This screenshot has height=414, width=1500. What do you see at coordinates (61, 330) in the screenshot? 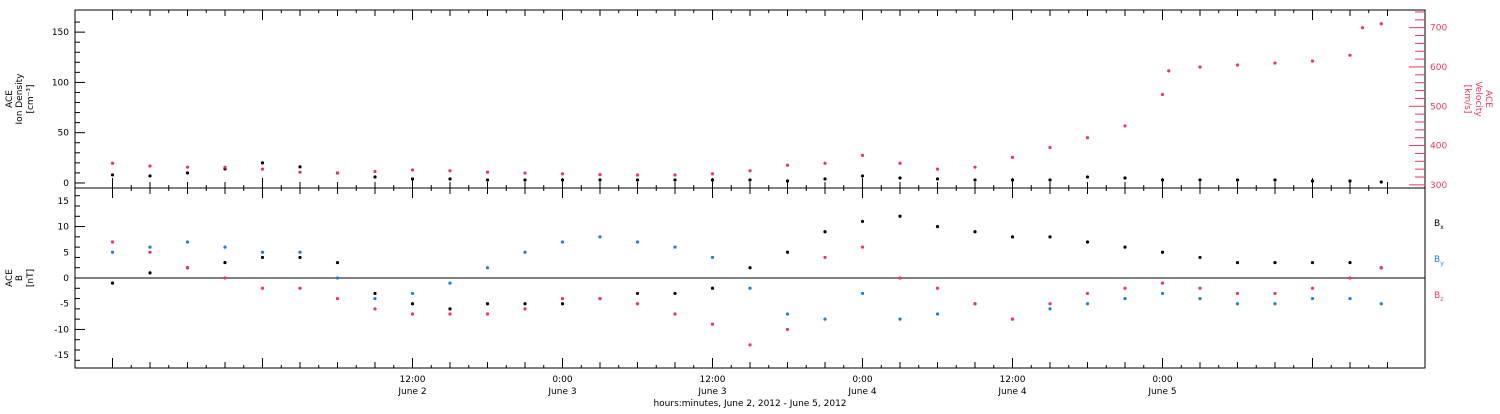
I see `b-tick-label: -10` at bounding box center [61, 330].